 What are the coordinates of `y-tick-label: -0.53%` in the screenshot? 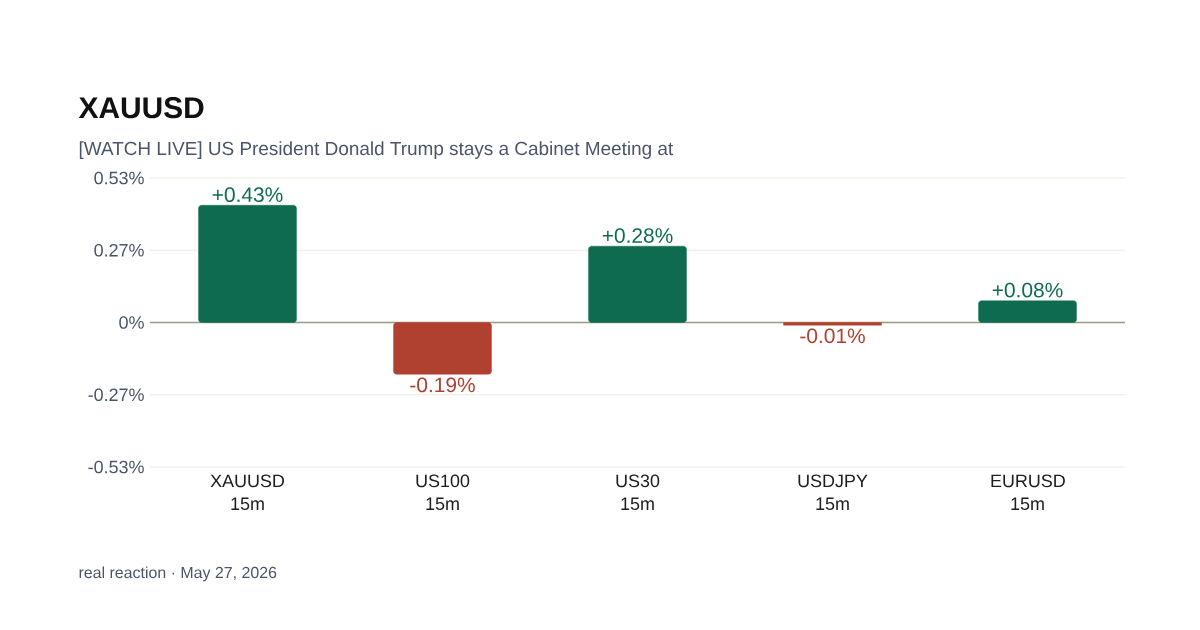 It's located at (116, 467).